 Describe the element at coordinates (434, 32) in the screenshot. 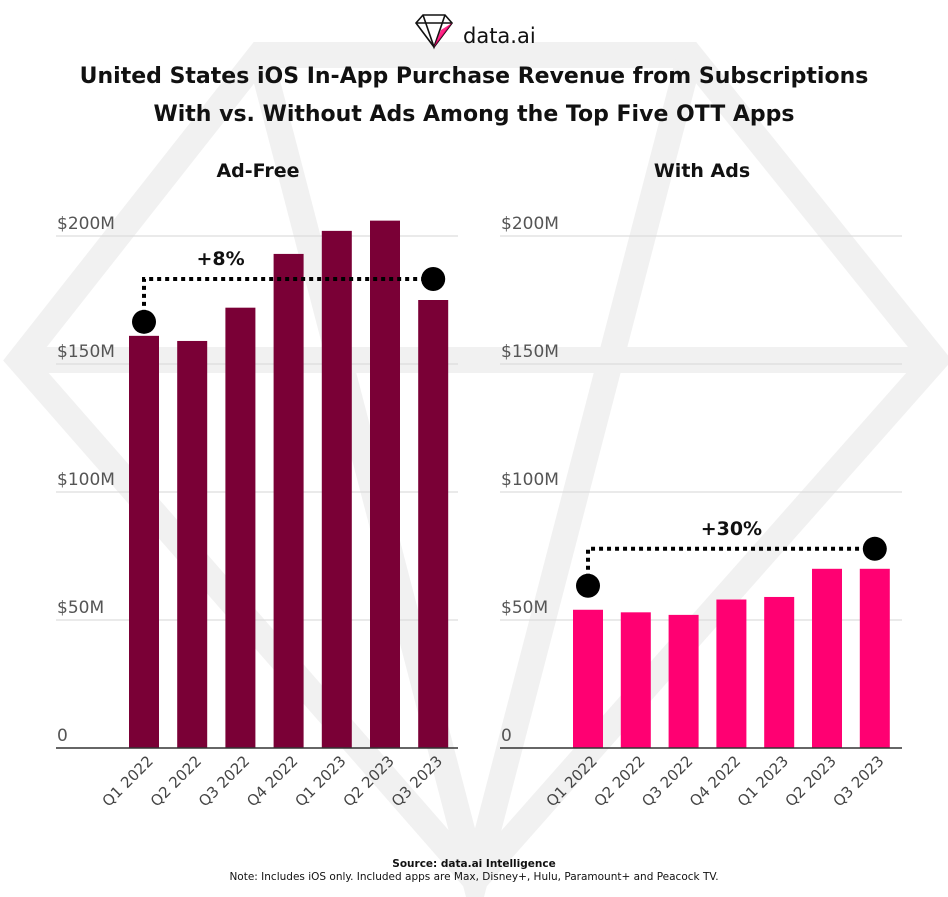

I see `diamond-logo-icon` at that location.